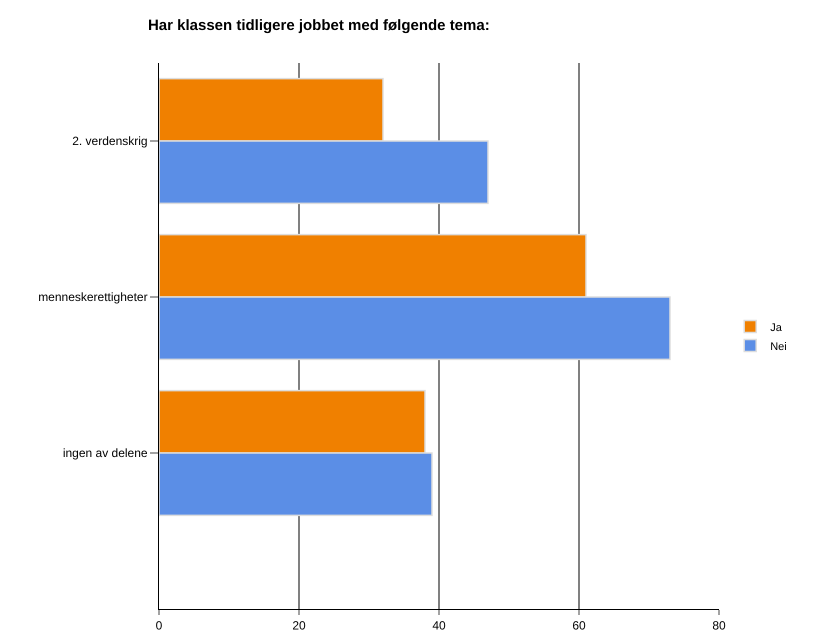  Describe the element at coordinates (776, 328) in the screenshot. I see `legend-label: Ja` at that location.